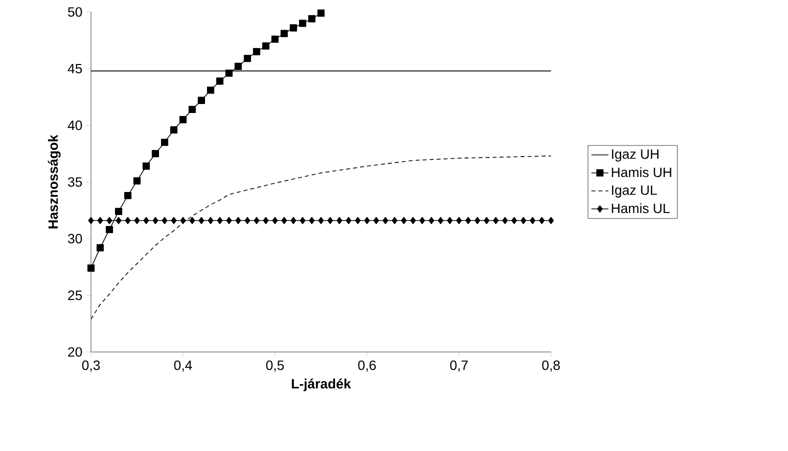 The image size is (788, 451). I want to click on y-tick-label: 35, so click(75, 182).